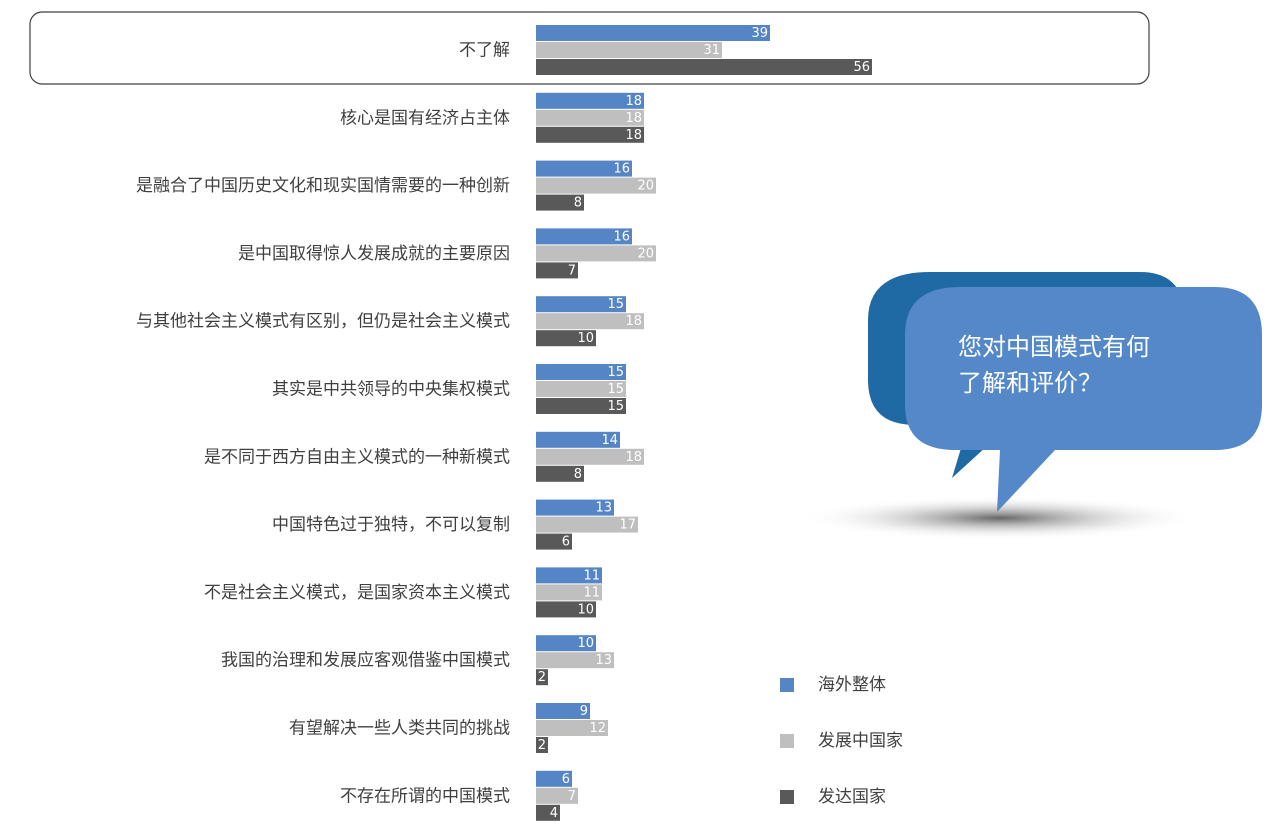 The width and height of the screenshot is (1280, 828). What do you see at coordinates (391, 525) in the screenshot?
I see `category-label: 中国特色过于独特，不可以复制` at bounding box center [391, 525].